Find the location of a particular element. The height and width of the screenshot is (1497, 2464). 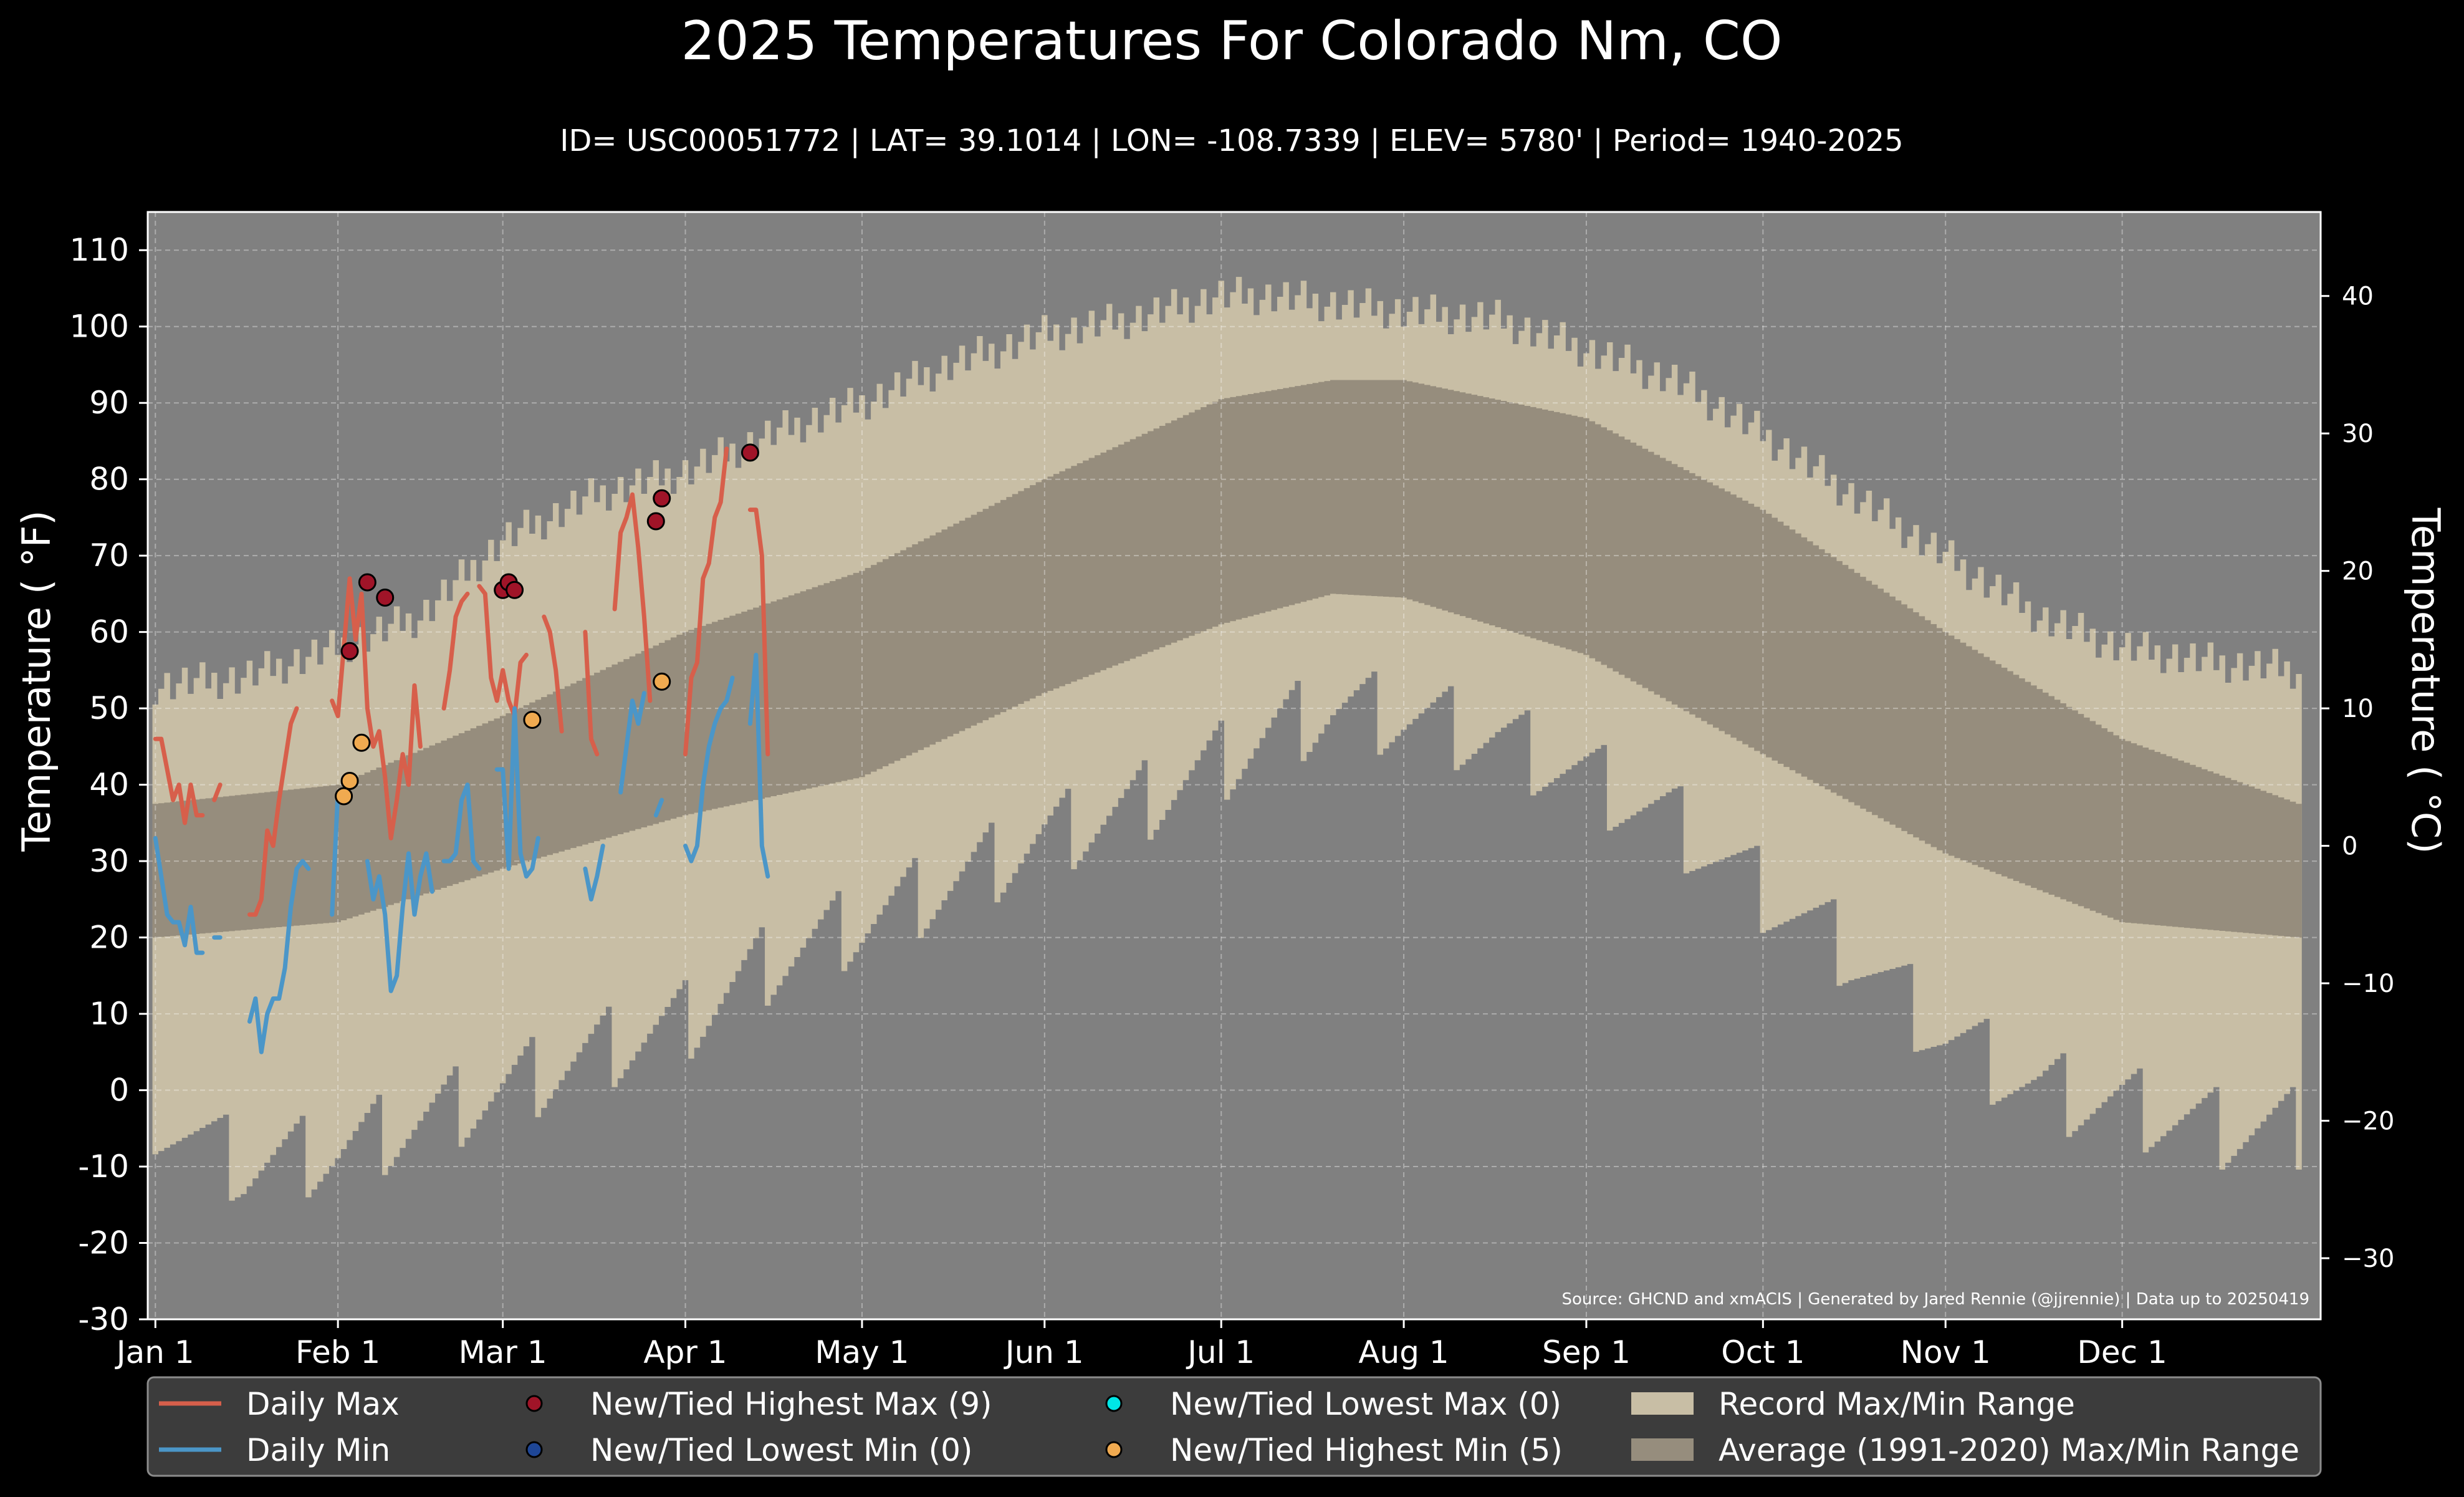

x-tick-label: Sep 1 is located at coordinates (1586, 1352).